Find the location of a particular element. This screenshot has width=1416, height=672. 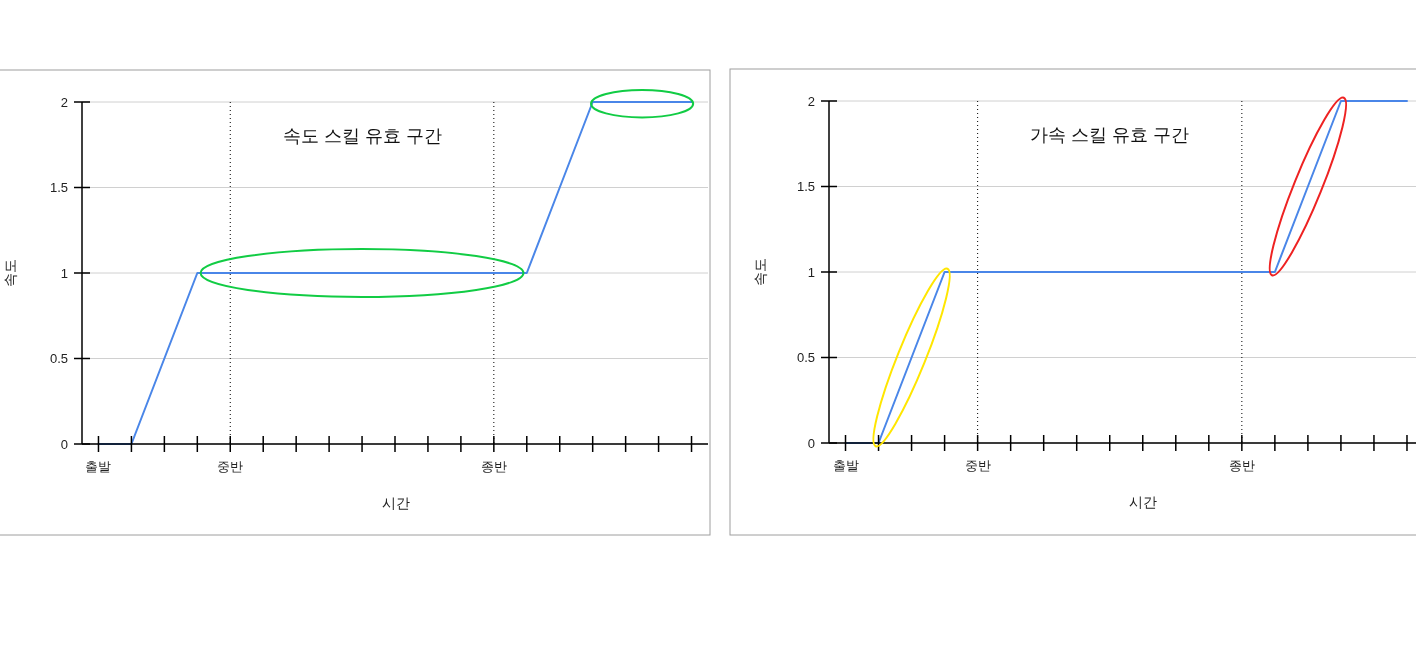

annotation: 가속 스킬 유효 구간 is located at coordinates (1110, 135).